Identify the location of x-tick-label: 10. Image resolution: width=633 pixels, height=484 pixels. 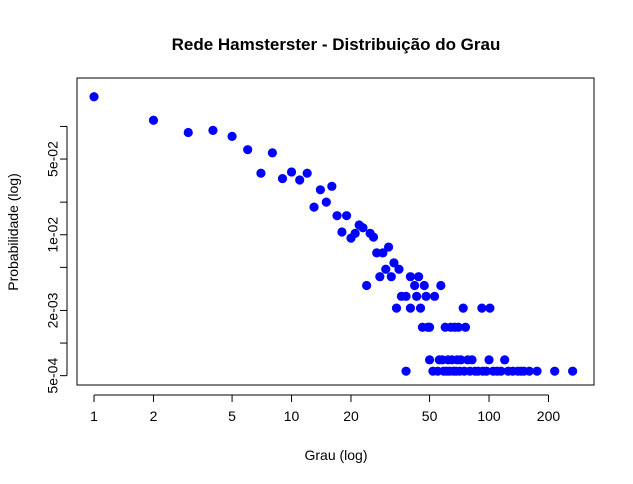
(292, 416).